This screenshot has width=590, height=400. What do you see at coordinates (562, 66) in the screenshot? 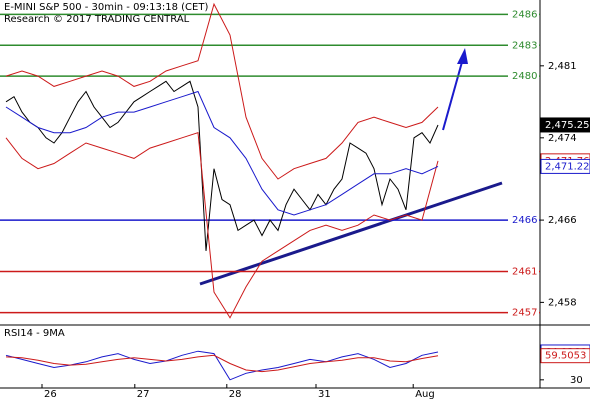
I see `y-tick-label: 2,481` at bounding box center [562, 66].